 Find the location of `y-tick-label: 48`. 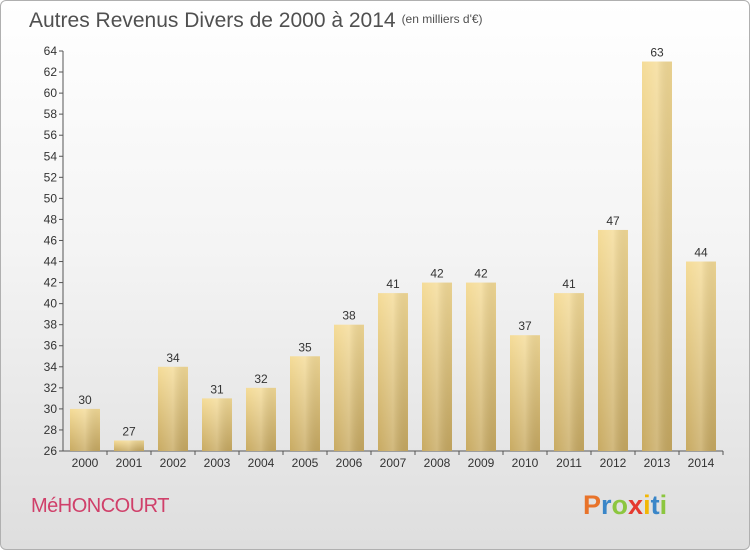

y-tick-label: 48 is located at coordinates (51, 219).